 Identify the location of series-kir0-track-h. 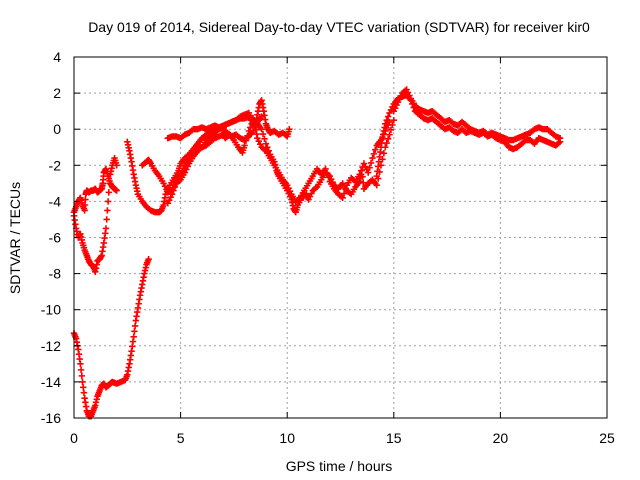
(468, 135).